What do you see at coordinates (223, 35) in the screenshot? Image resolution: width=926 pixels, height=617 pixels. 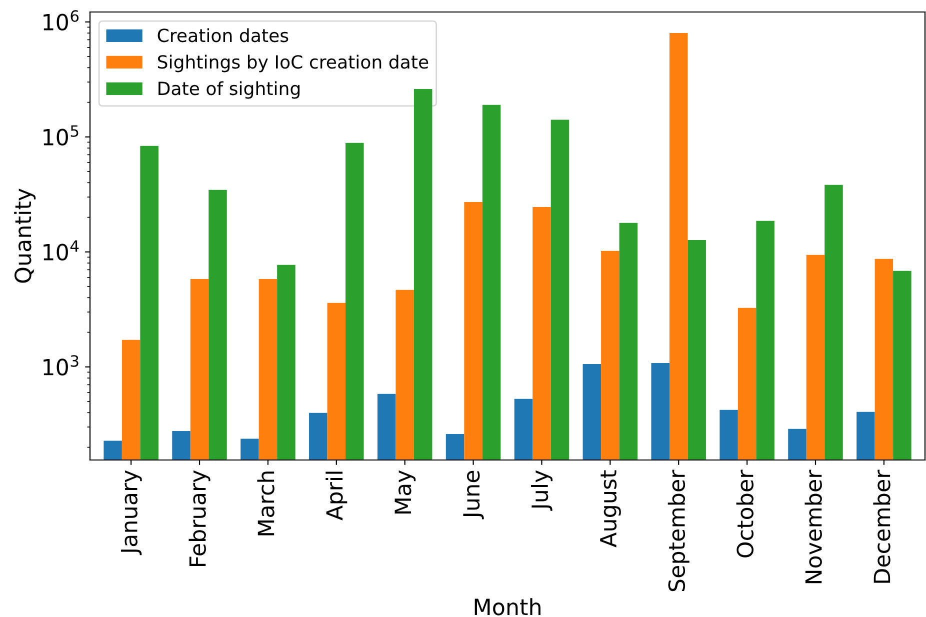 I see `legend-label: Creation dates` at bounding box center [223, 35].